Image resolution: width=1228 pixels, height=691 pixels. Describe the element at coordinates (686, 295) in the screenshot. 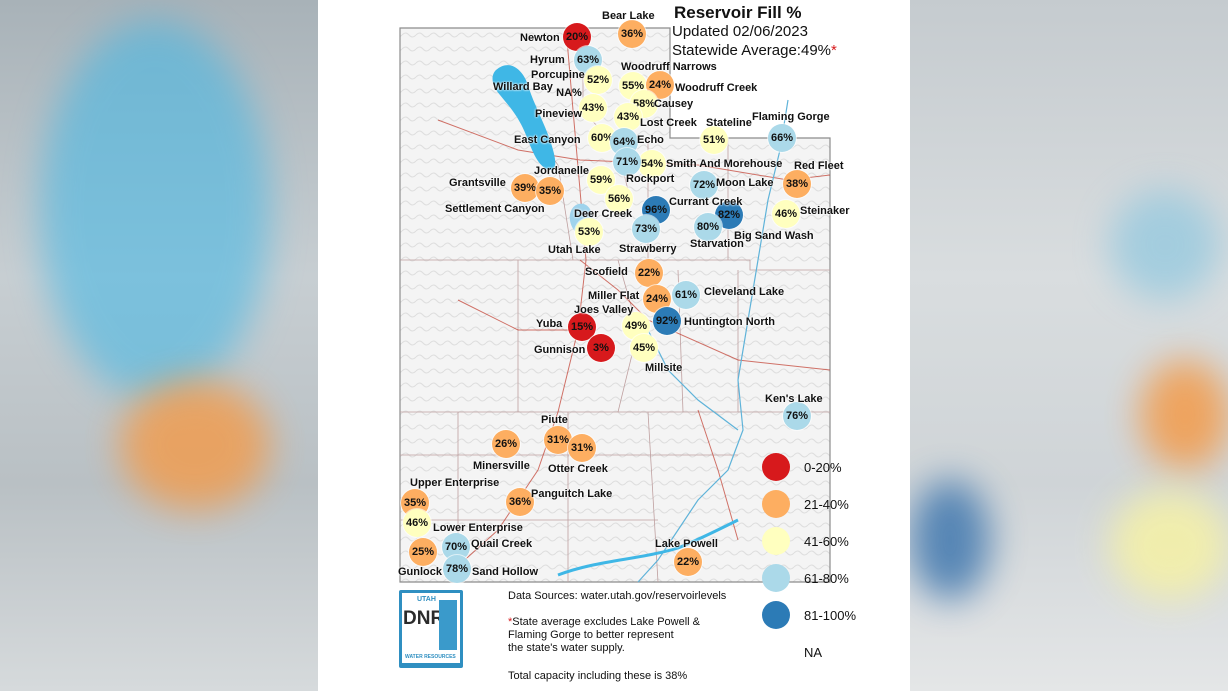

I see `reservoir-marker-cleveland-lake: 61%` at that location.